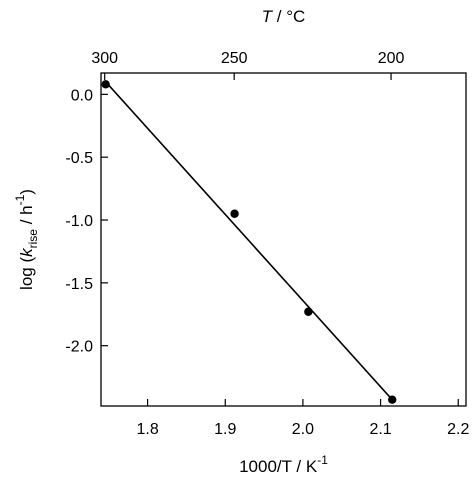  Describe the element at coordinates (147, 429) in the screenshot. I see `x-tick-label: 1.8` at that location.